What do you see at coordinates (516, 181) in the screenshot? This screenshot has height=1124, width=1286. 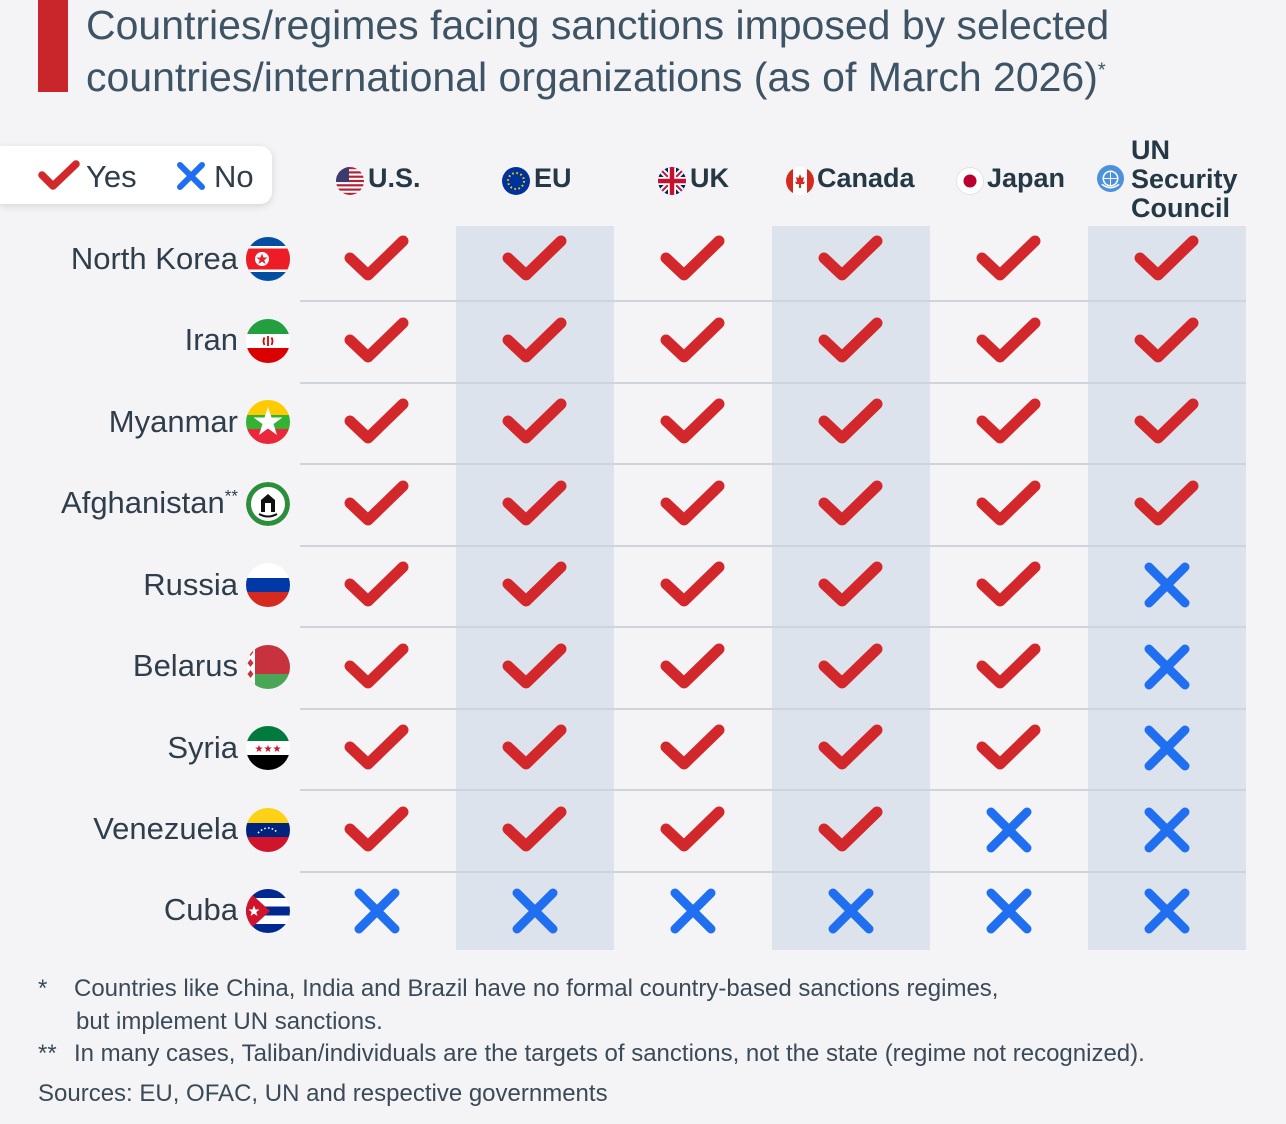 I see `eu-flag-icon` at bounding box center [516, 181].